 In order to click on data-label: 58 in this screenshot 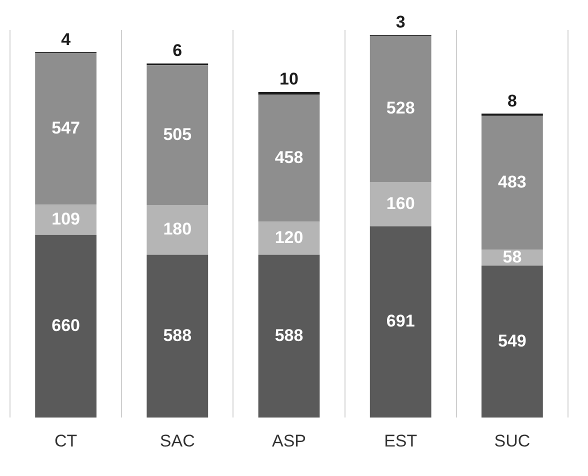, I will do `click(512, 256)`.